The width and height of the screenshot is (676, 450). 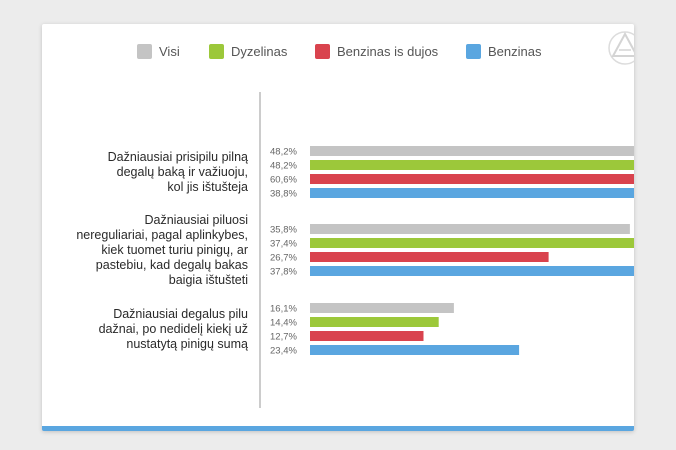 I want to click on value-label-2-3: 23,4%, so click(x=283, y=351).